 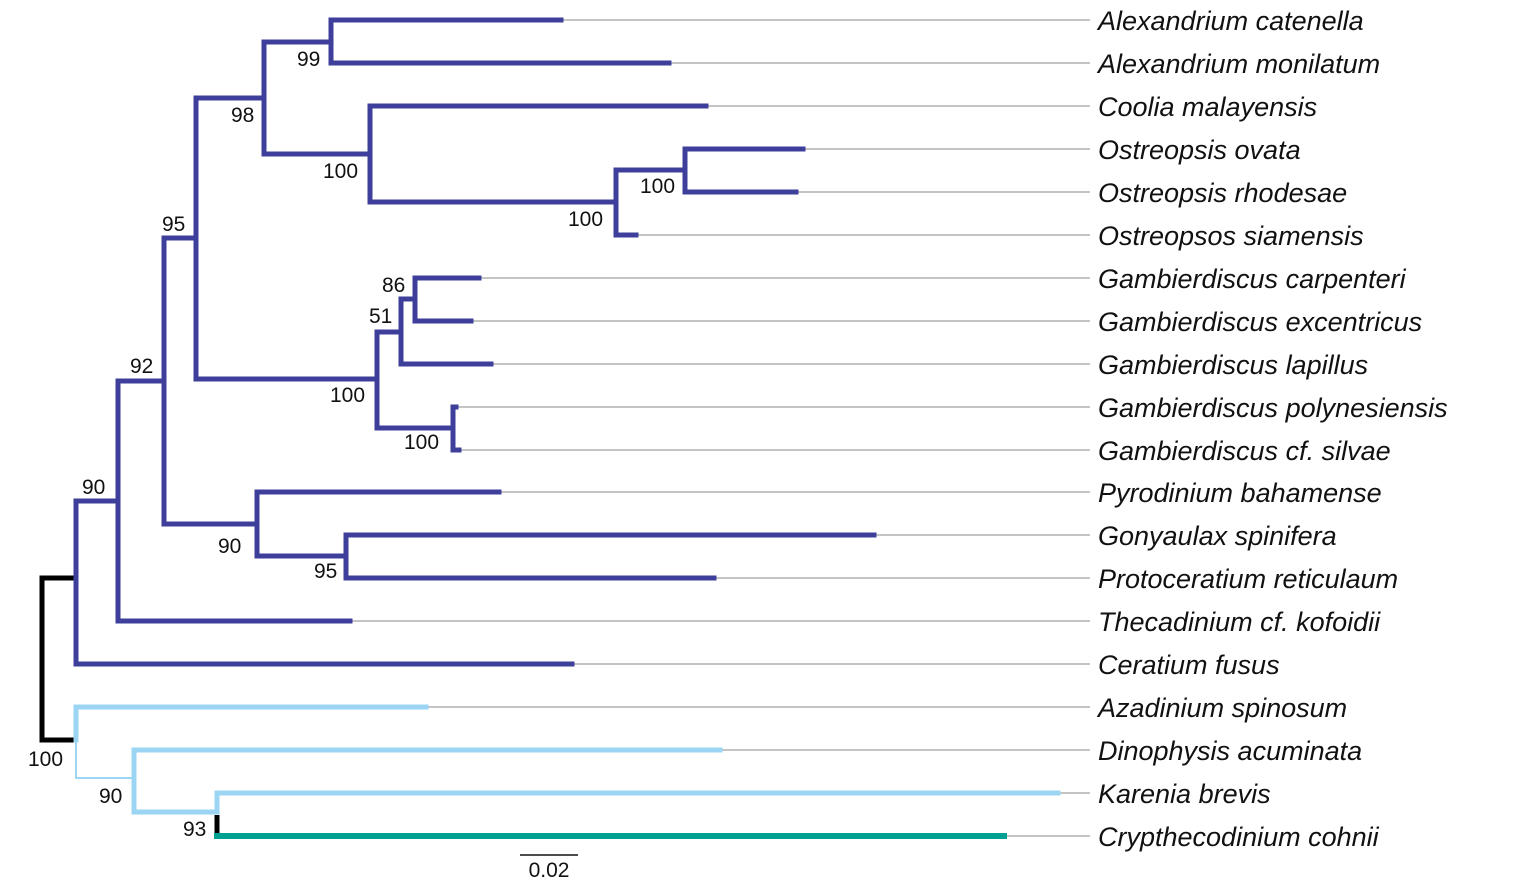 I want to click on support-value: 92, so click(x=141, y=366).